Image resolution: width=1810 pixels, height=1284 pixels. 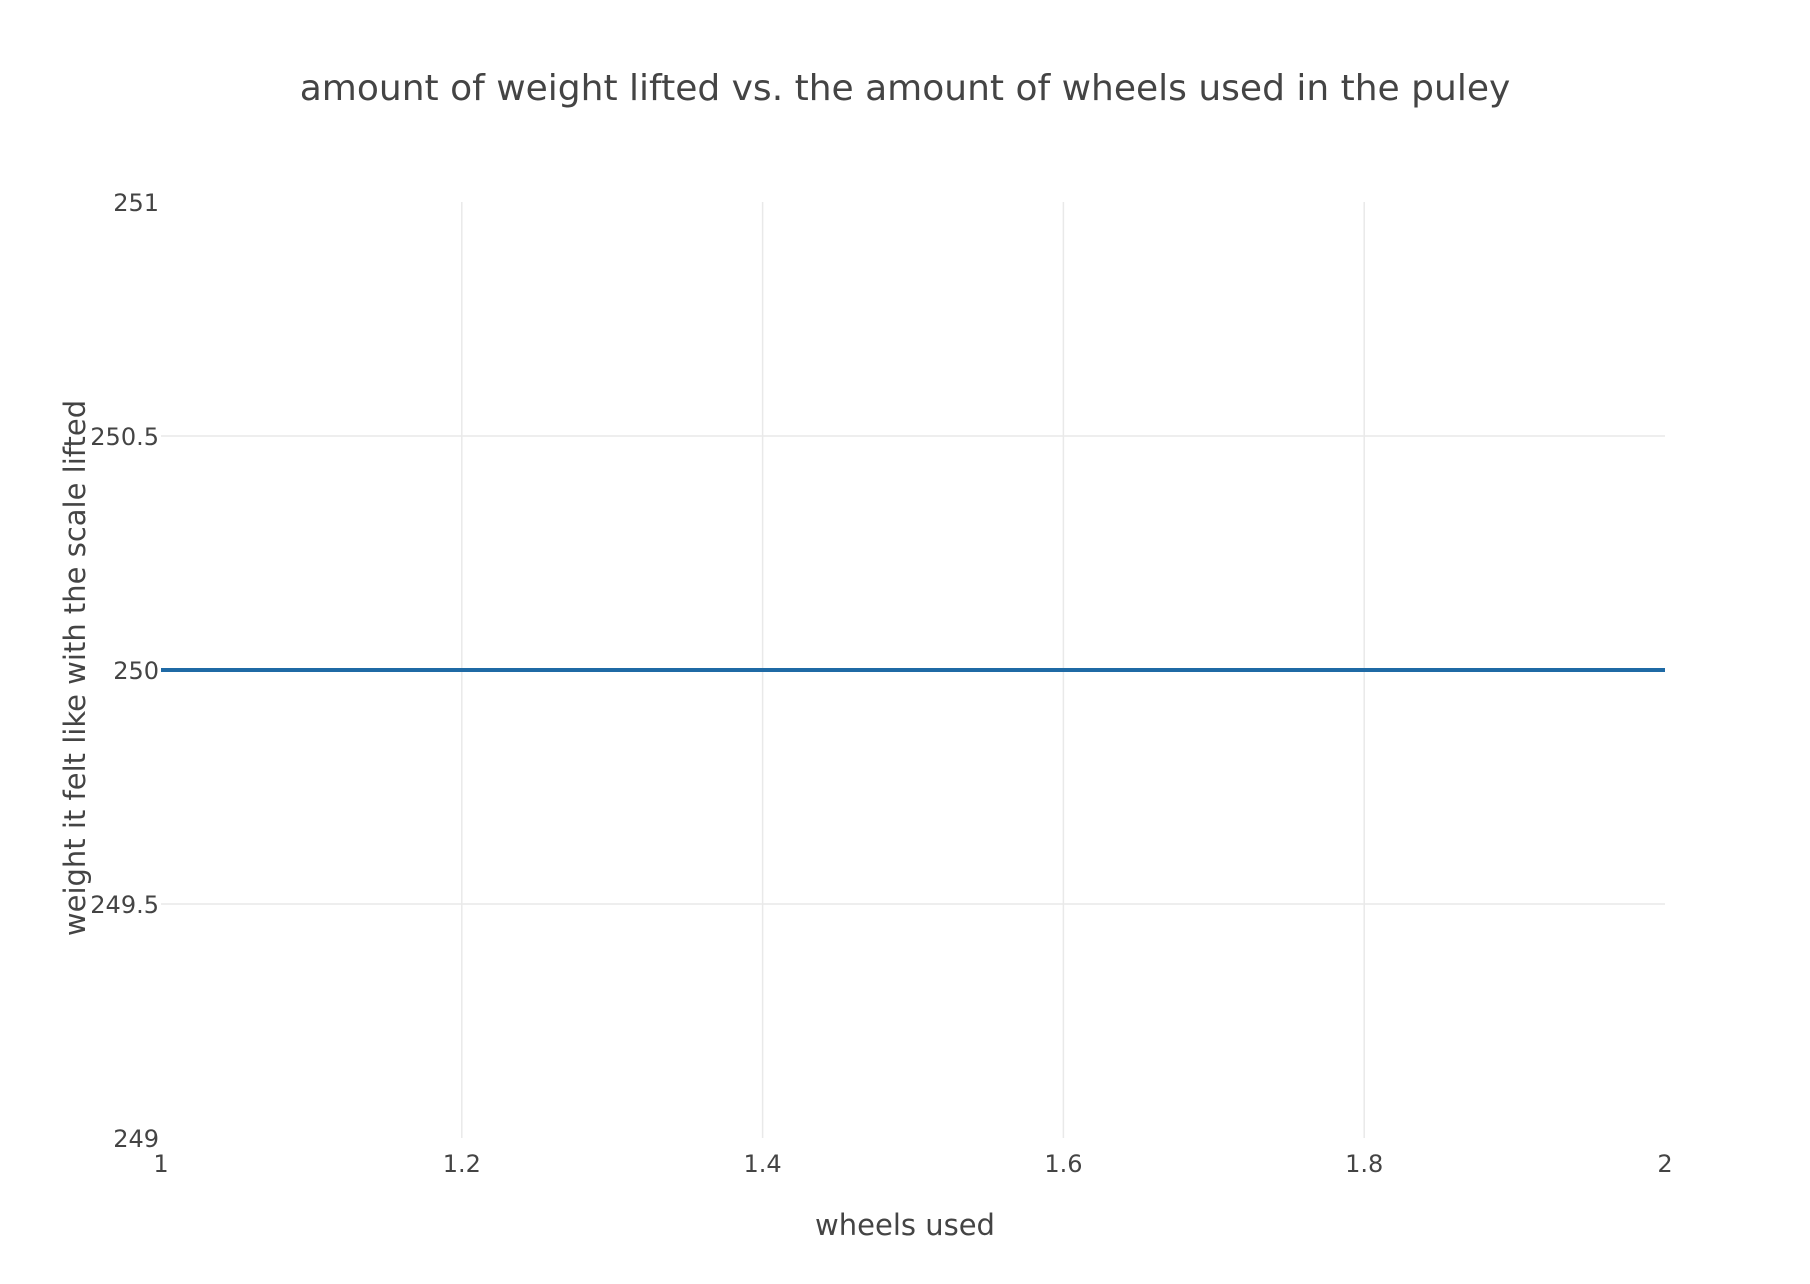 I want to click on x-tick-label: 1.2, so click(x=462, y=1164).